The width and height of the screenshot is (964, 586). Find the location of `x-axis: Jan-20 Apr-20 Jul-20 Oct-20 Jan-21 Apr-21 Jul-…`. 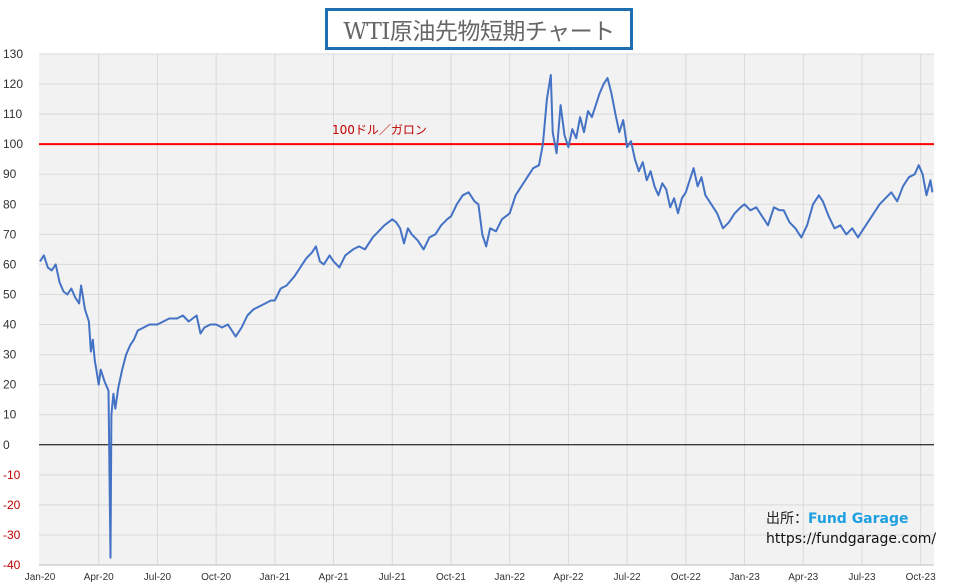

x-axis: Jan-20 Apr-20 Jul-20 Oct-20 Jan-21 Apr-21 Jul-… is located at coordinates (480, 577).